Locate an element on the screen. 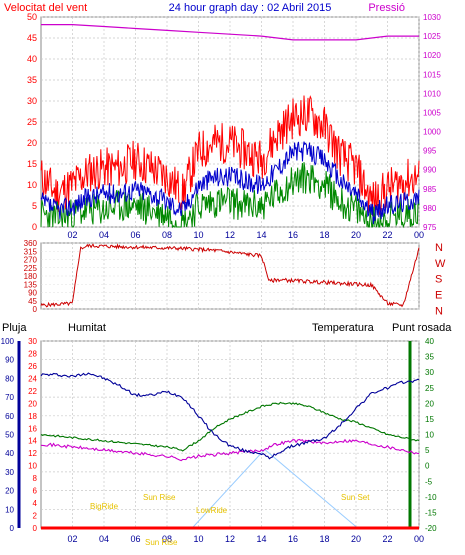 The width and height of the screenshot is (465, 555). humidity-tick-label: 90 is located at coordinates (9, 360).